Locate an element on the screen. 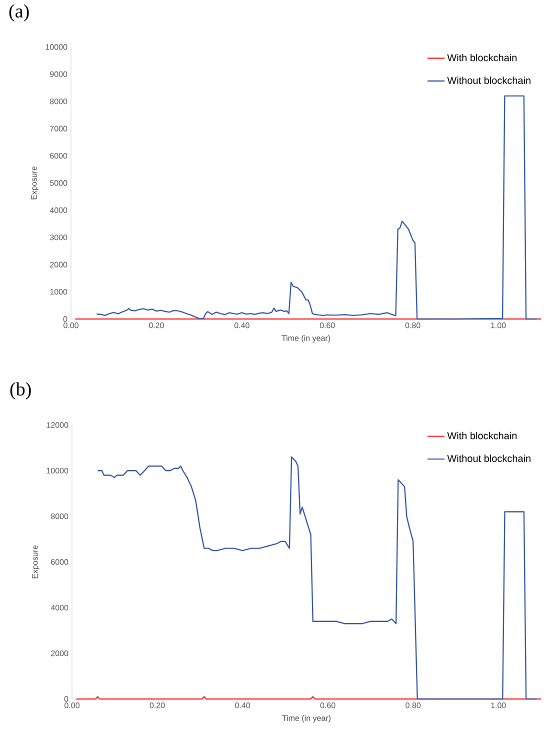  chart-title: (a) is located at coordinates (19, 13).